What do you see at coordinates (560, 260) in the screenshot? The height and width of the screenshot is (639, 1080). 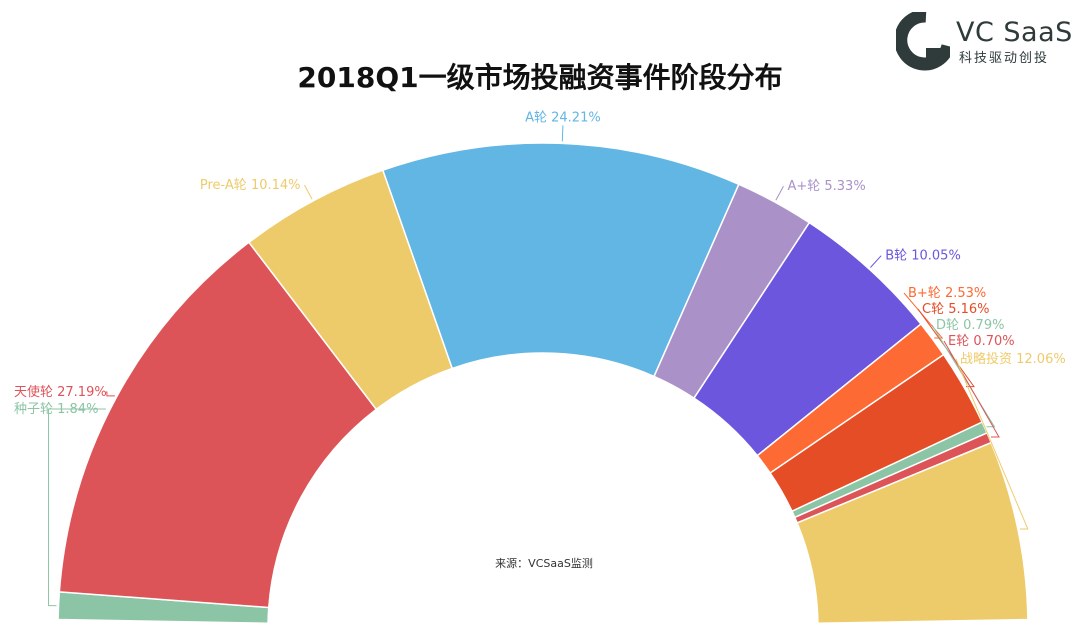 I see `slice-a` at bounding box center [560, 260].